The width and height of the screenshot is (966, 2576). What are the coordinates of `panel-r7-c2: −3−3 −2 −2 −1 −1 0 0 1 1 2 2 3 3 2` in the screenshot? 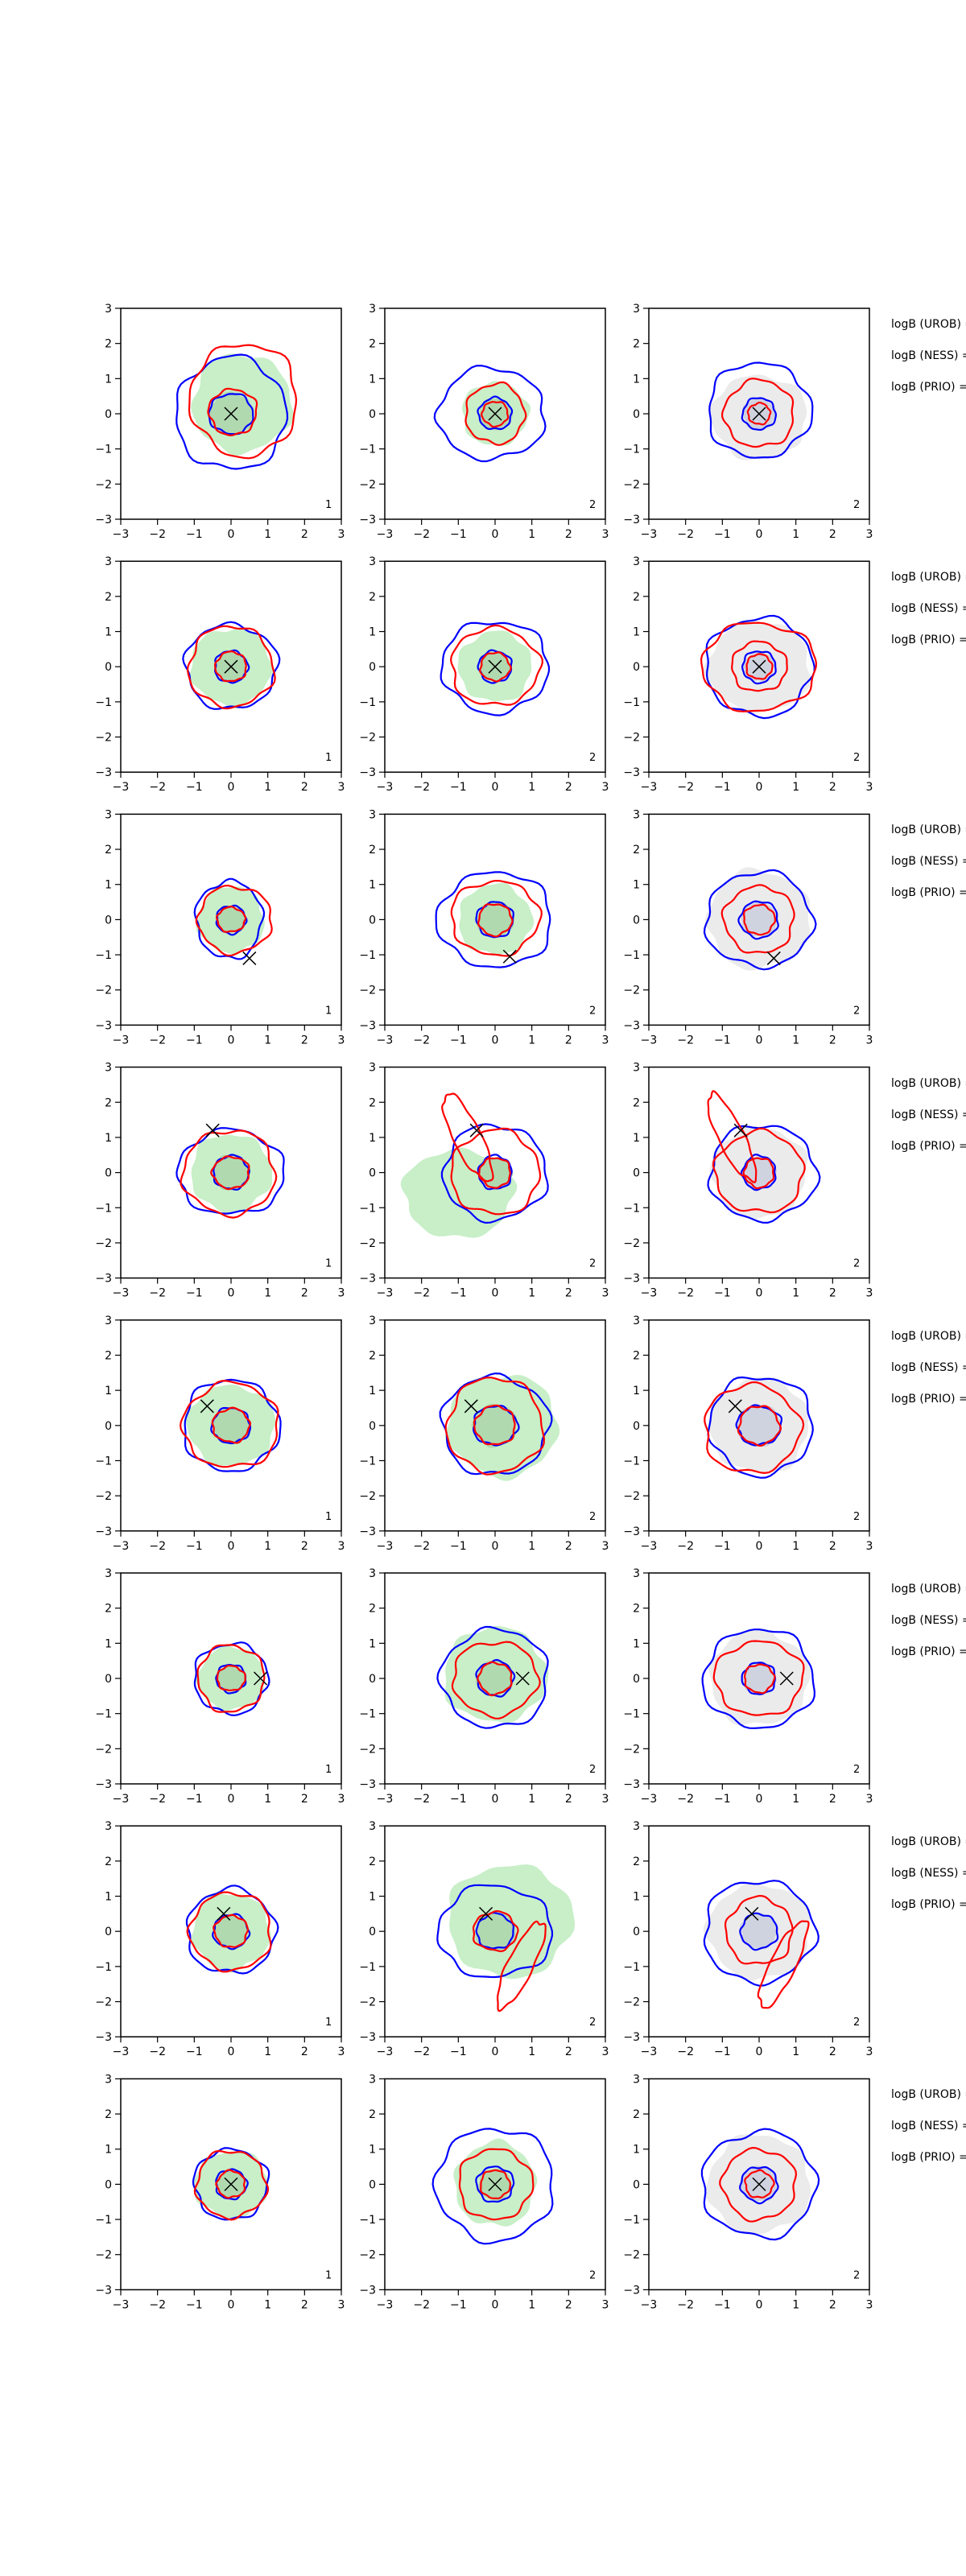 It's located at (484, 1939).